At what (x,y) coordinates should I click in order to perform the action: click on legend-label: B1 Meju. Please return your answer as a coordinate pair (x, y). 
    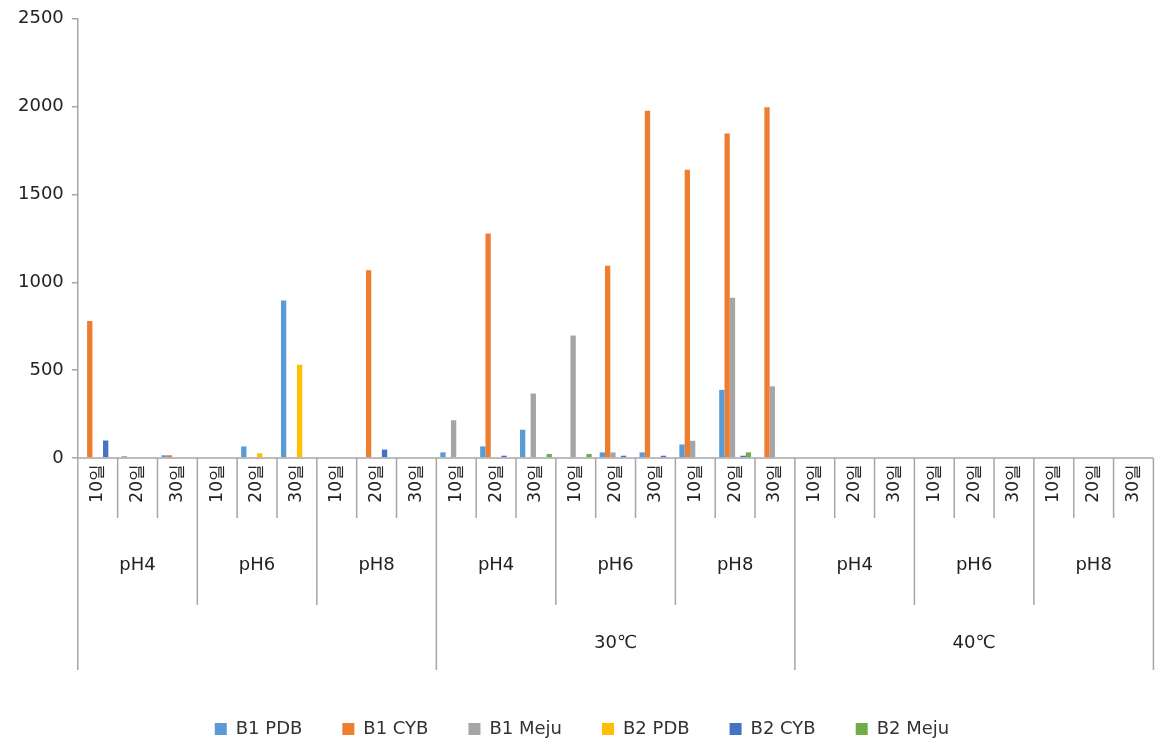
    Looking at the image, I should click on (526, 727).